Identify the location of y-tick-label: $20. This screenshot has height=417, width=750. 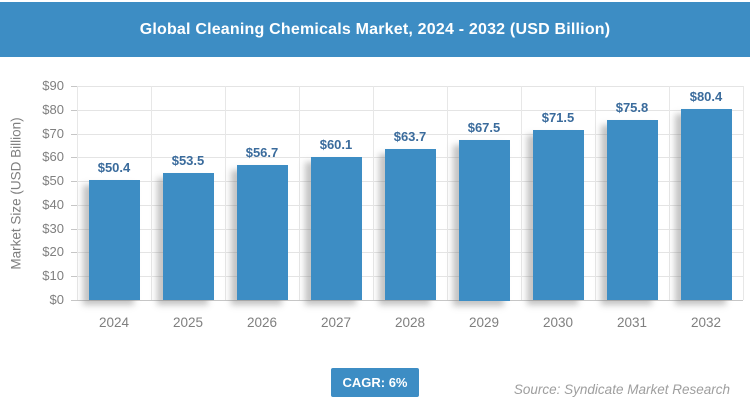
(53, 251).